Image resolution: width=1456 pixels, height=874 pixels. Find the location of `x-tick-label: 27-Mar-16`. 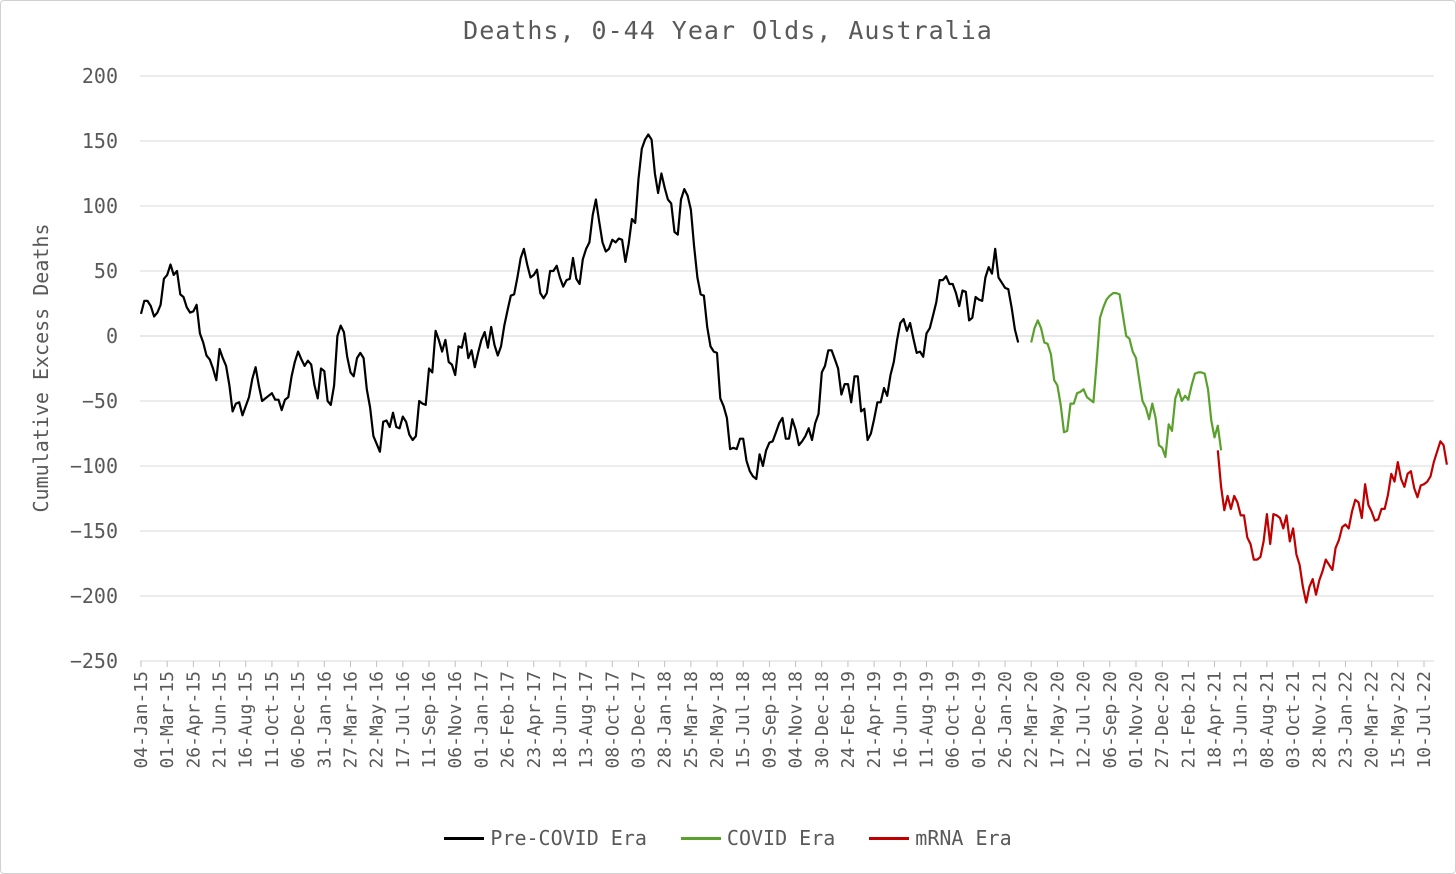

x-tick-label: 27-Mar-16 is located at coordinates (350, 720).